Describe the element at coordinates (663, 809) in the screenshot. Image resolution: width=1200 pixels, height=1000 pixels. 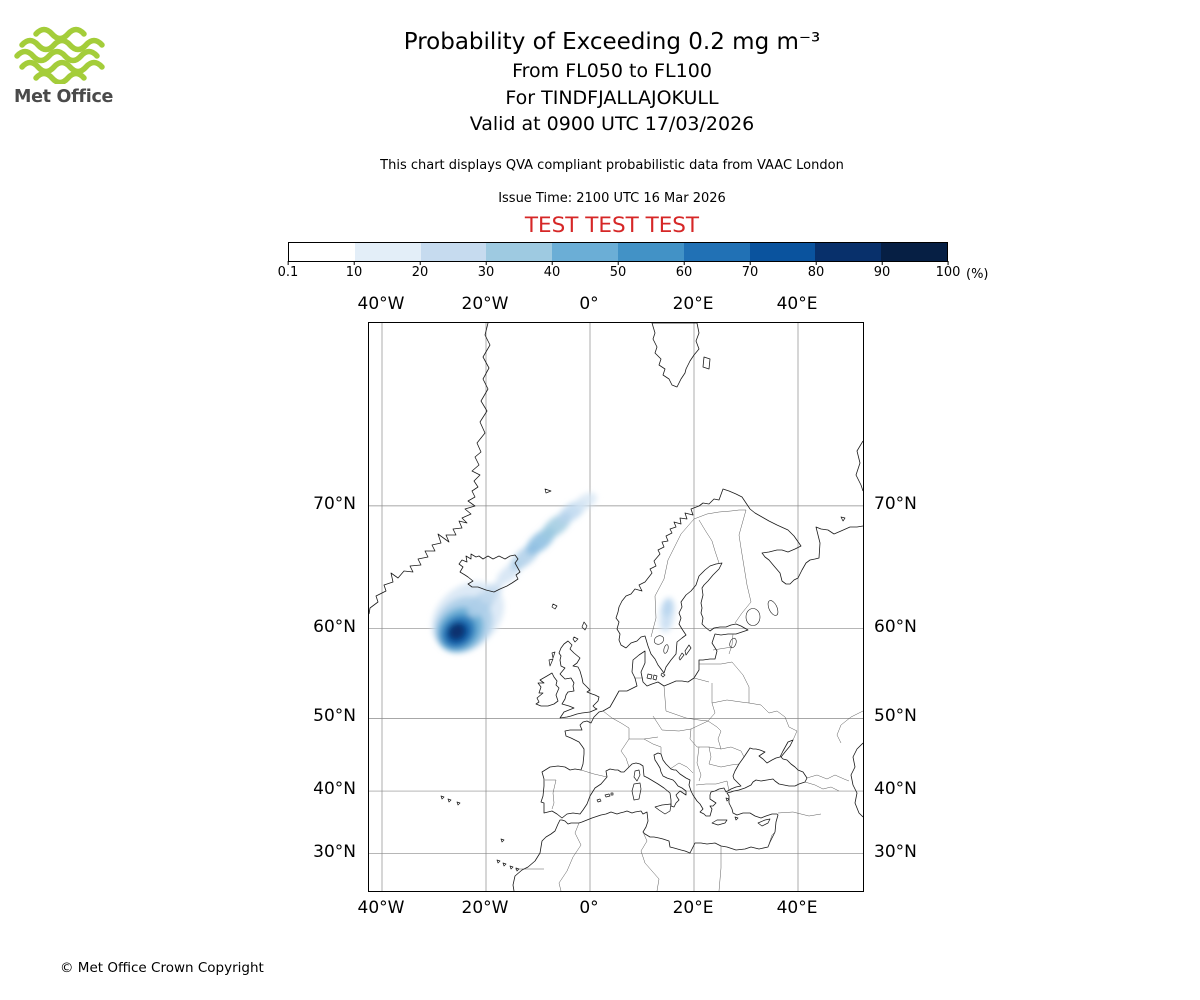
I see `island-sicily` at that location.